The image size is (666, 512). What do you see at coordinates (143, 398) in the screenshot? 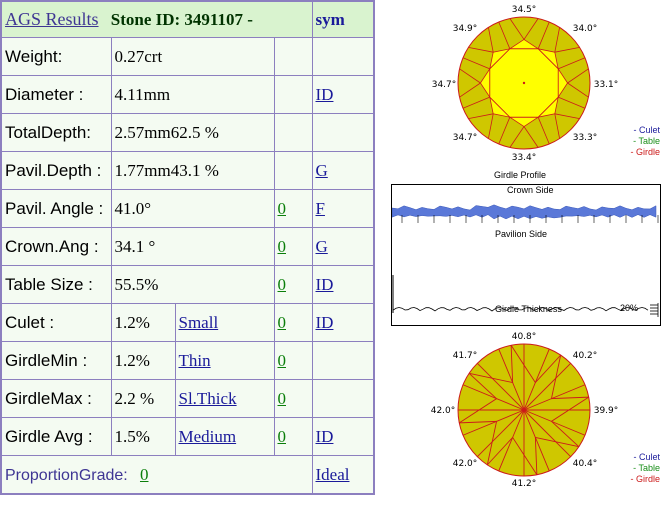
I see `row-value: 2.2 %` at bounding box center [143, 398].